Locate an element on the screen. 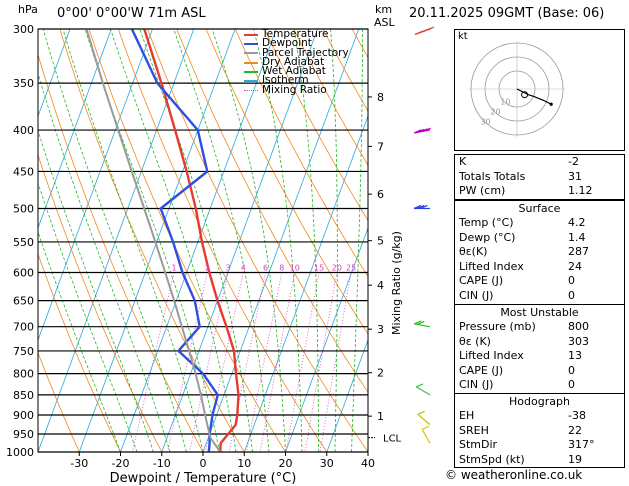 The image size is (629, 486). legend-item: Wet Adiabat is located at coordinates (296, 71).